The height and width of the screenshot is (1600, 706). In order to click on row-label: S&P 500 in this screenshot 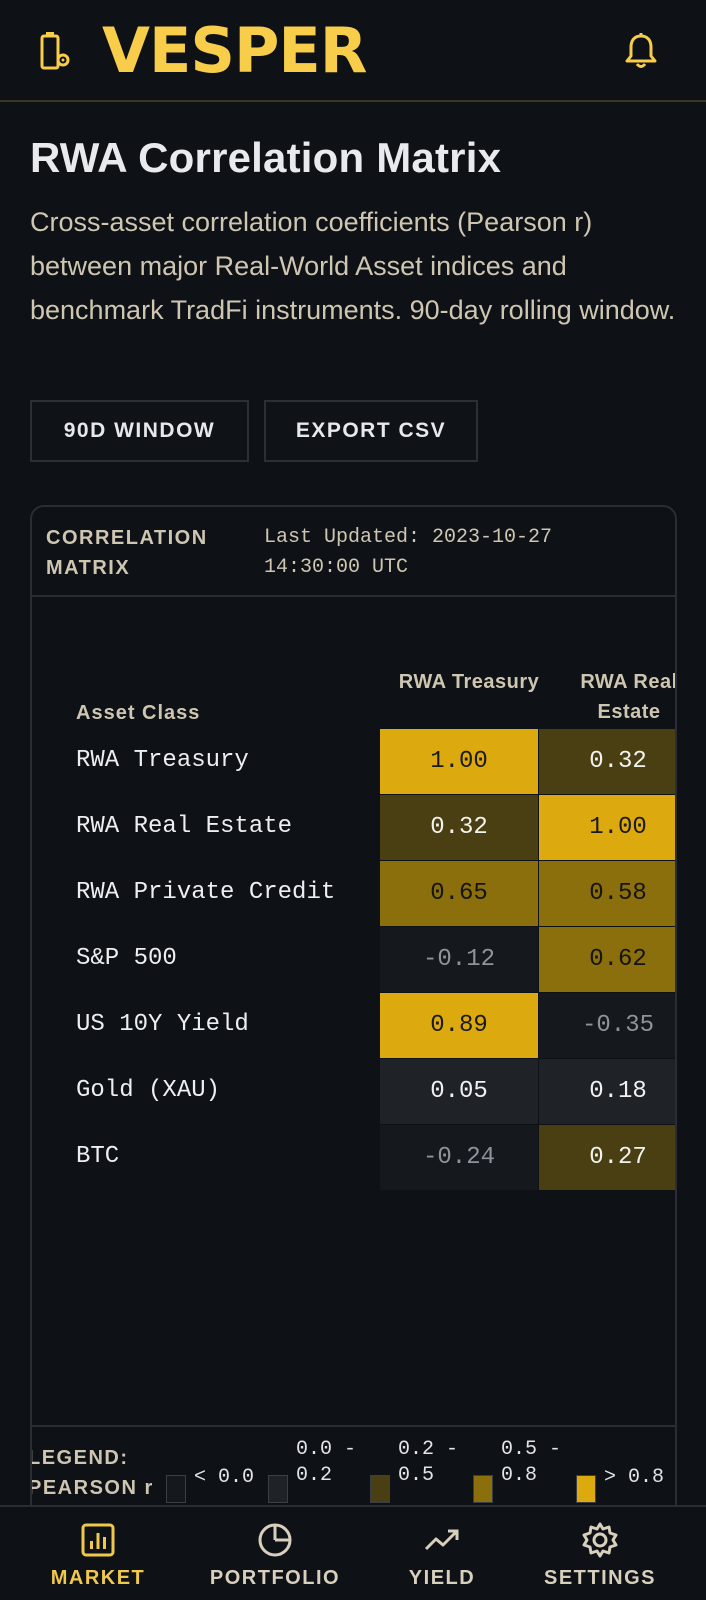, I will do `click(126, 958)`.